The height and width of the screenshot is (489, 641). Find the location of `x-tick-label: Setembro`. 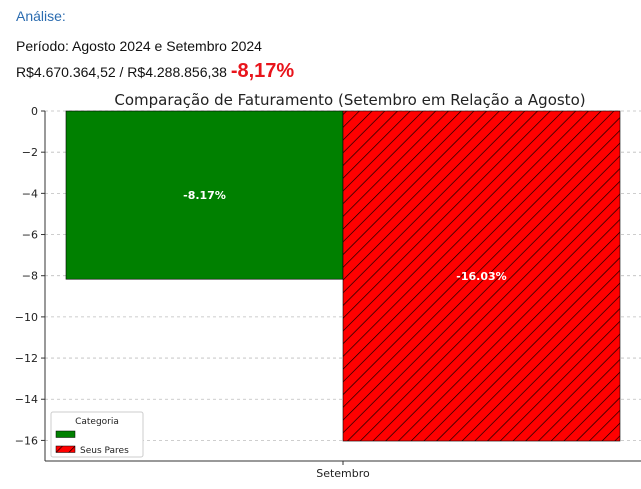

x-tick-label: Setembro is located at coordinates (343, 473).